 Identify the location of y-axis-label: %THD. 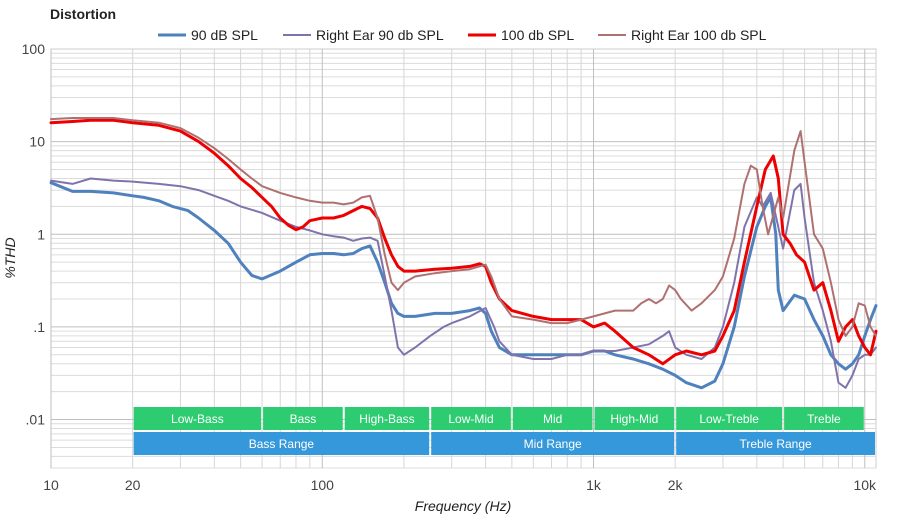
(10, 257).